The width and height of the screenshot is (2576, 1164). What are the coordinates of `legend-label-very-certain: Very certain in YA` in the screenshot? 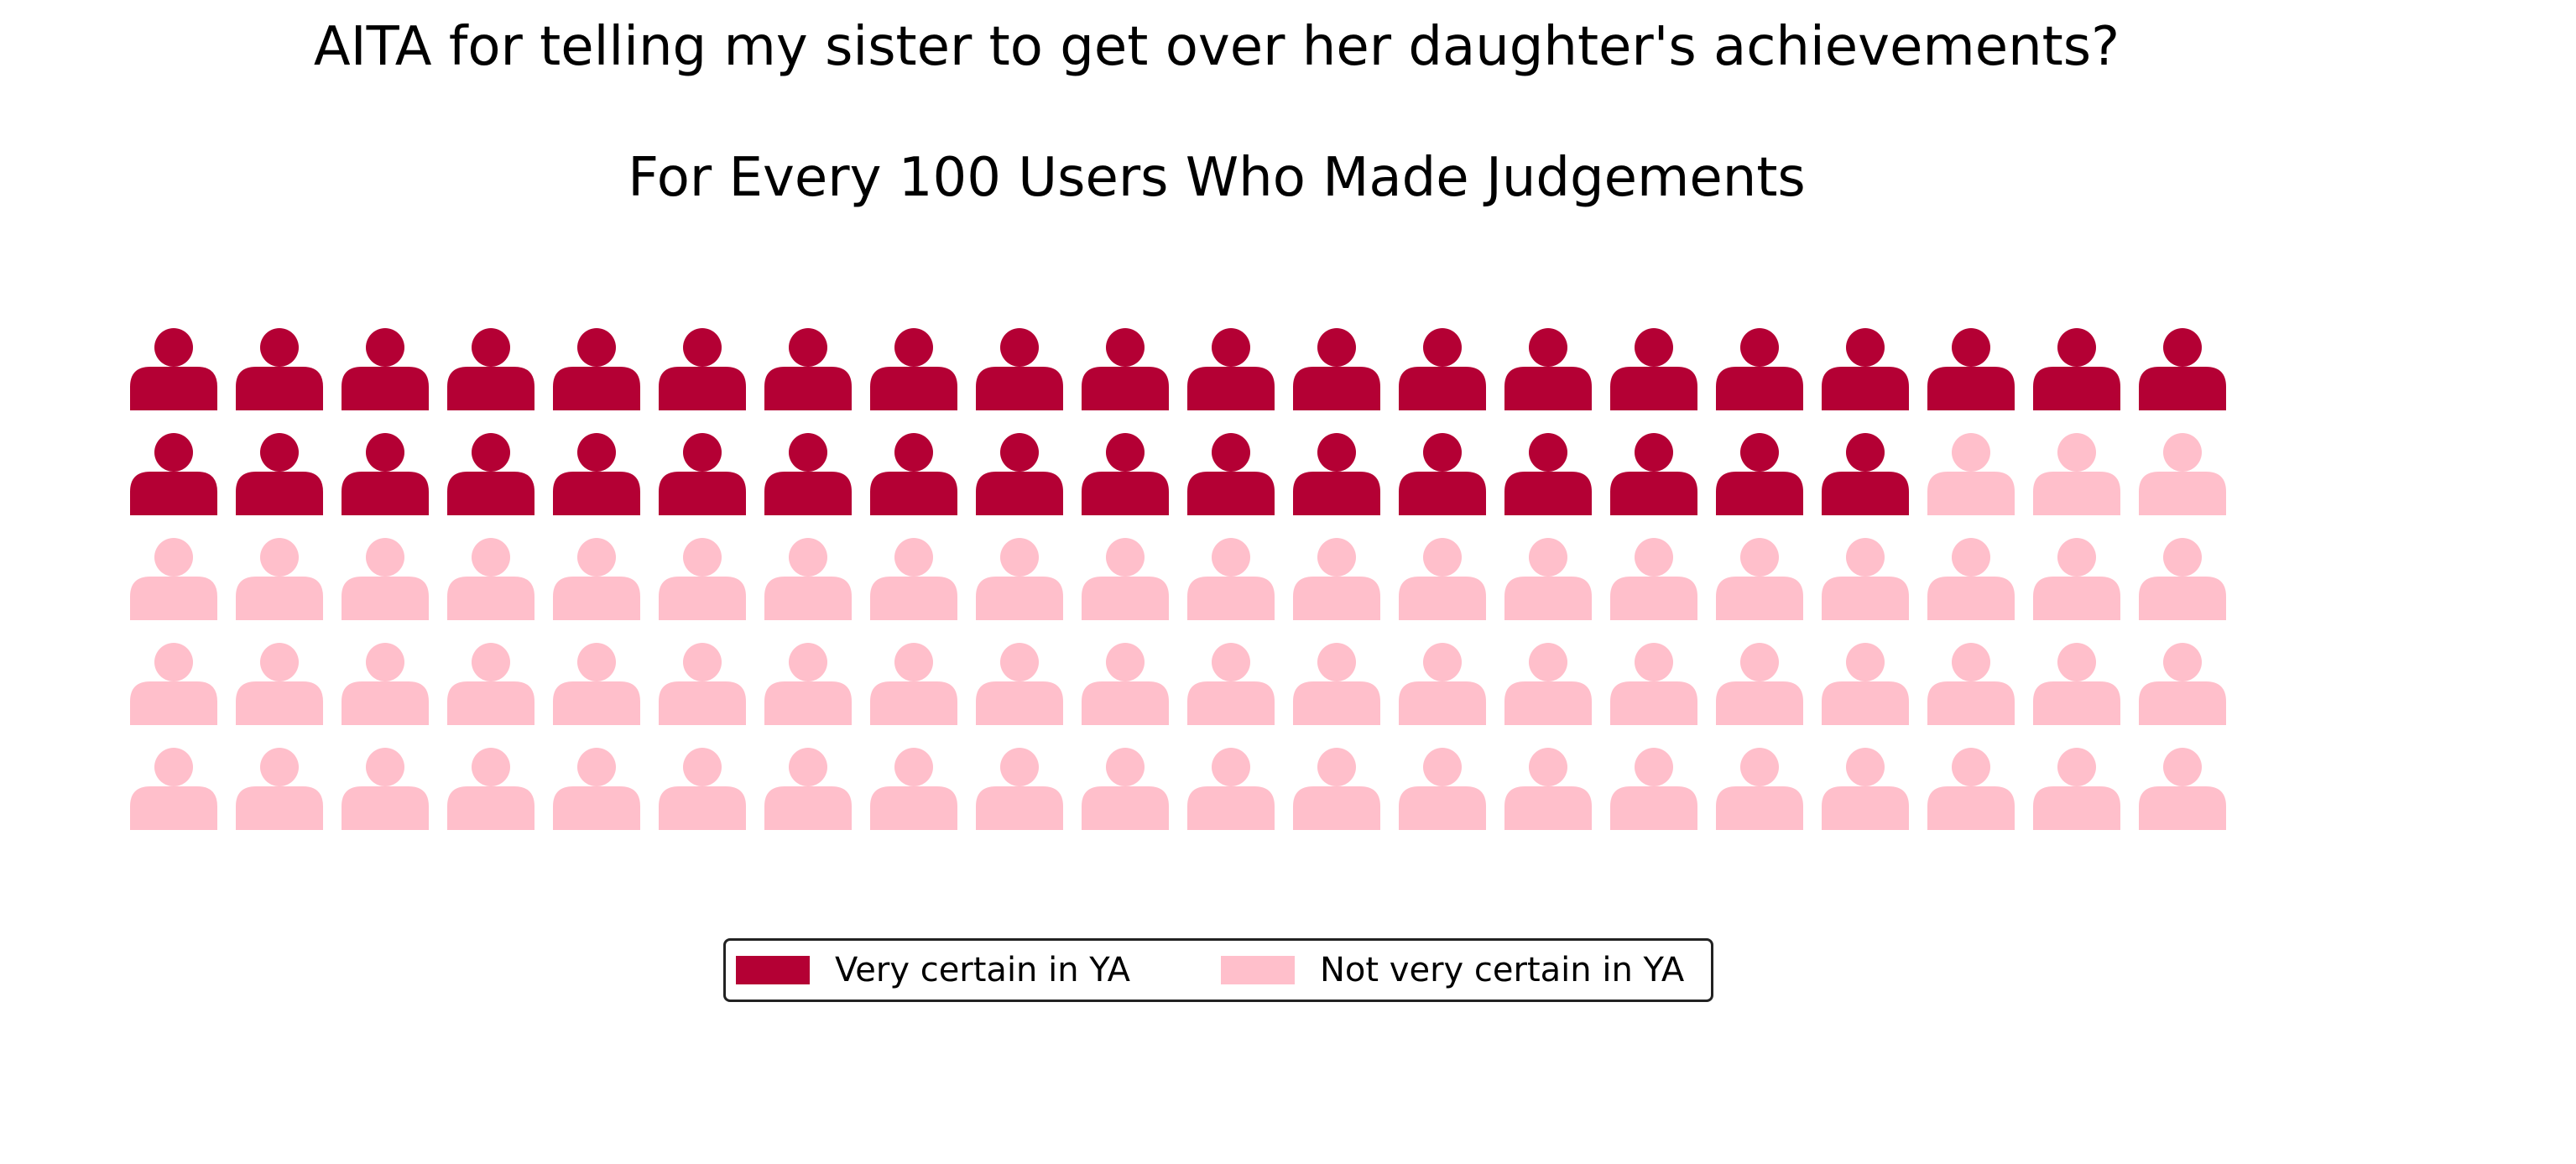 It's located at (982, 970).